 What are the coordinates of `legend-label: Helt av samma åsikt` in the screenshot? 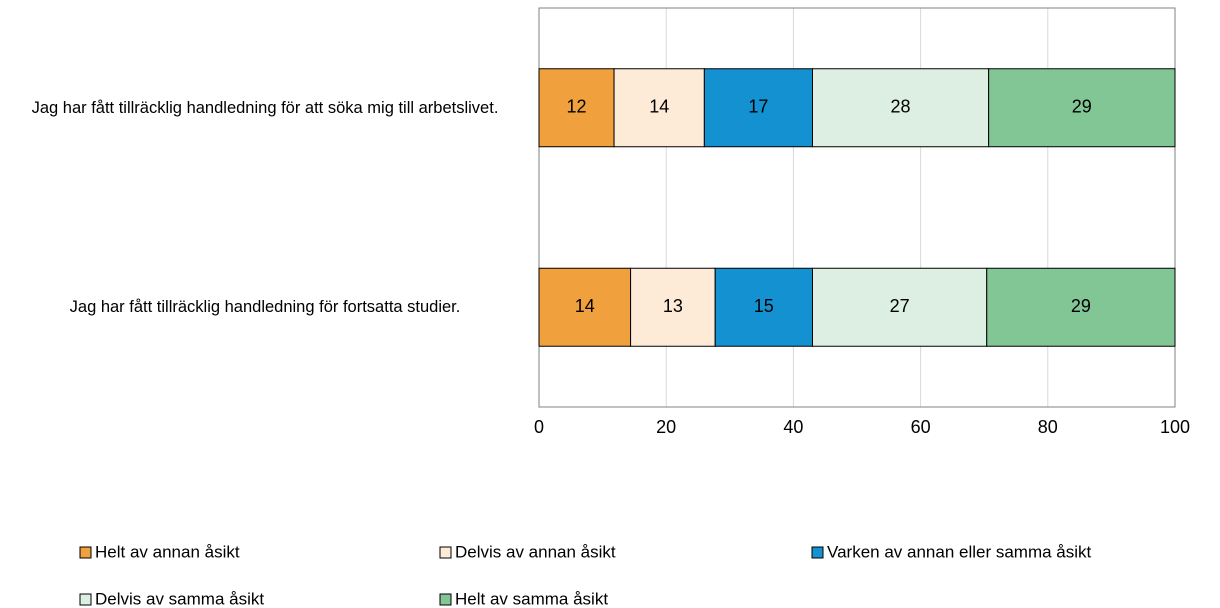 It's located at (531, 598).